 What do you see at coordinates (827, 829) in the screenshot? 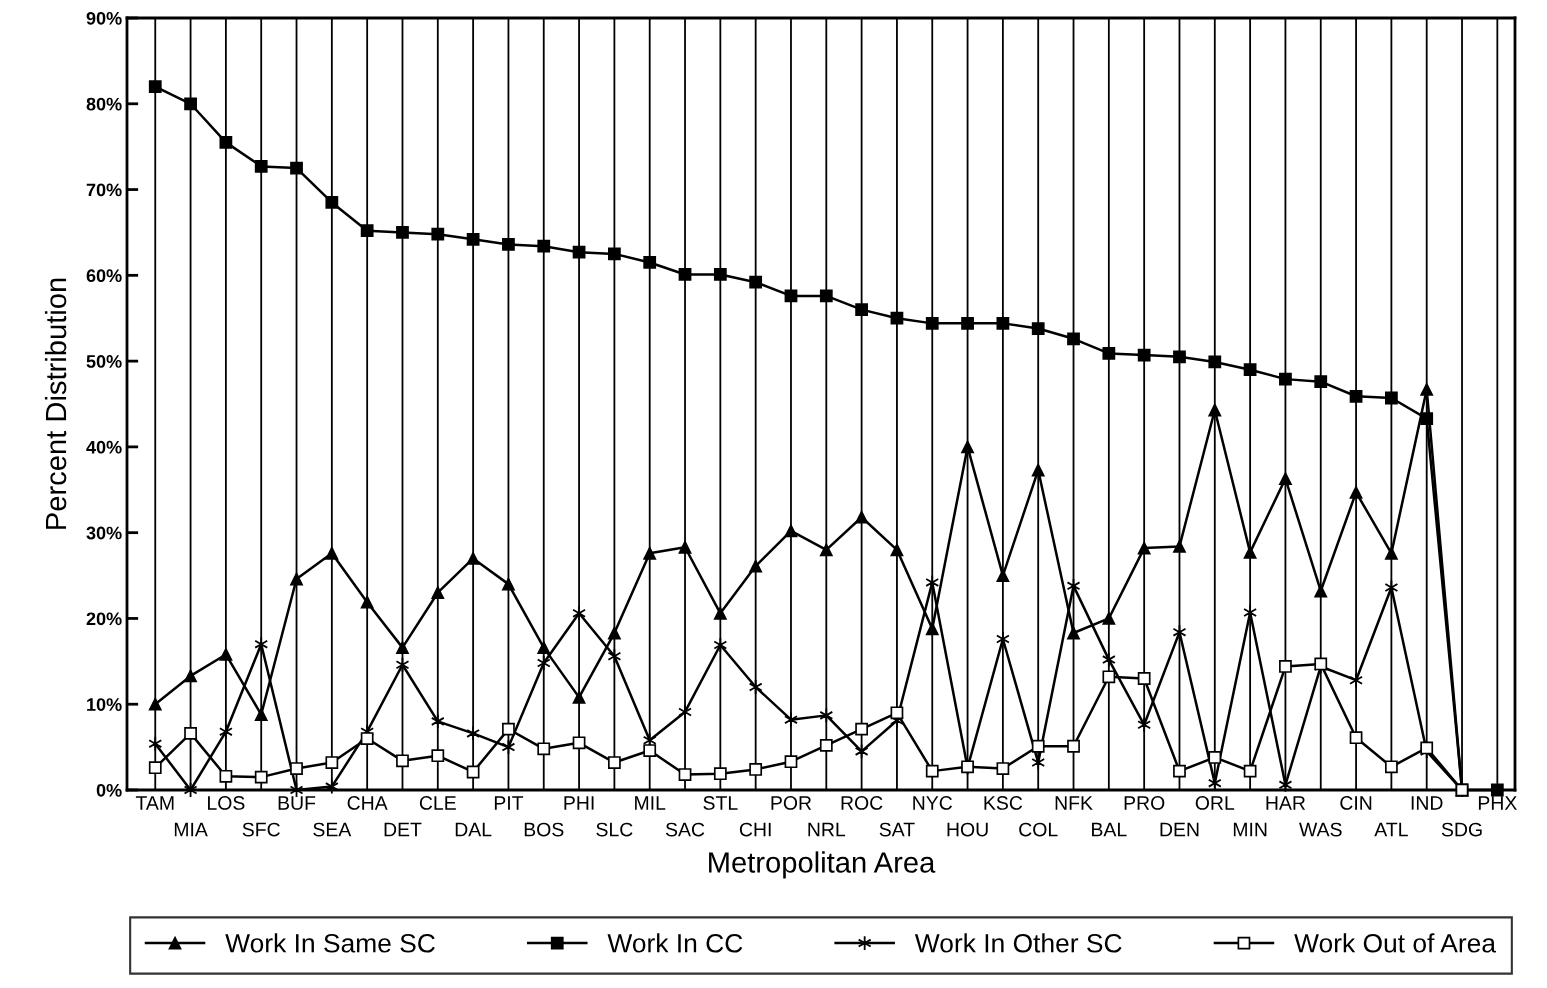
I see `x-tick-label: NRL` at bounding box center [827, 829].